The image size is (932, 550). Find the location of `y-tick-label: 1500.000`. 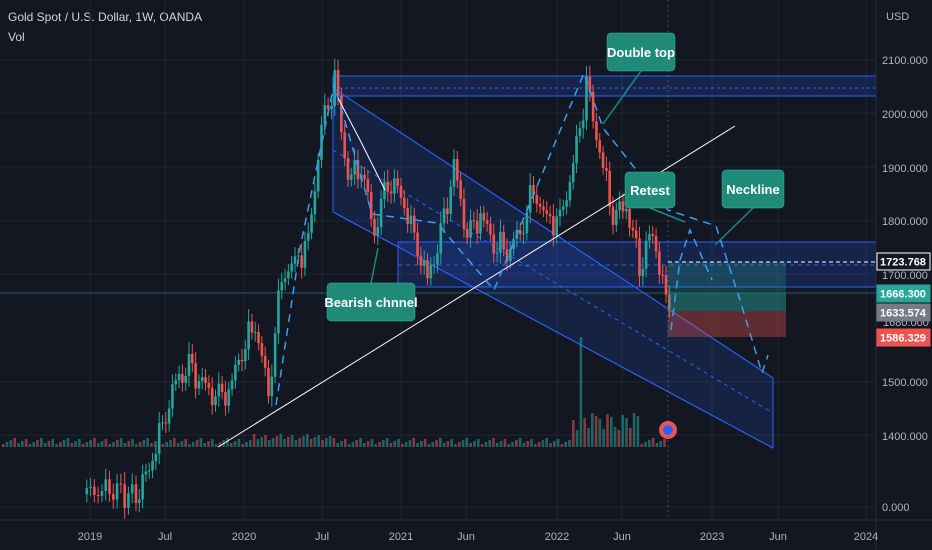

y-tick-label: 1500.000 is located at coordinates (905, 383).